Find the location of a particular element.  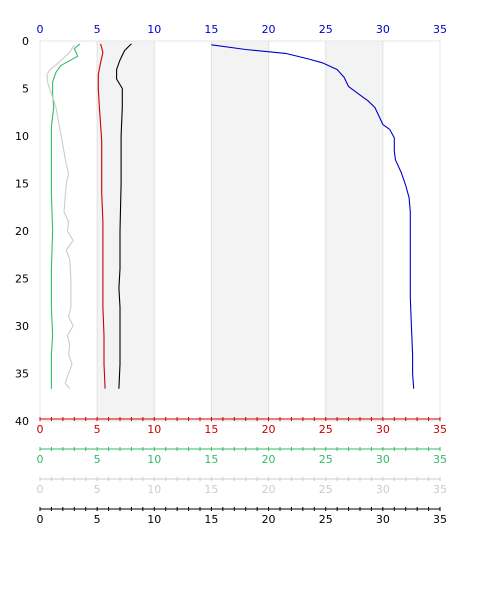

bottom-axis-2: 0 5 10 15 20 25 30 35 is located at coordinates (242, 456).